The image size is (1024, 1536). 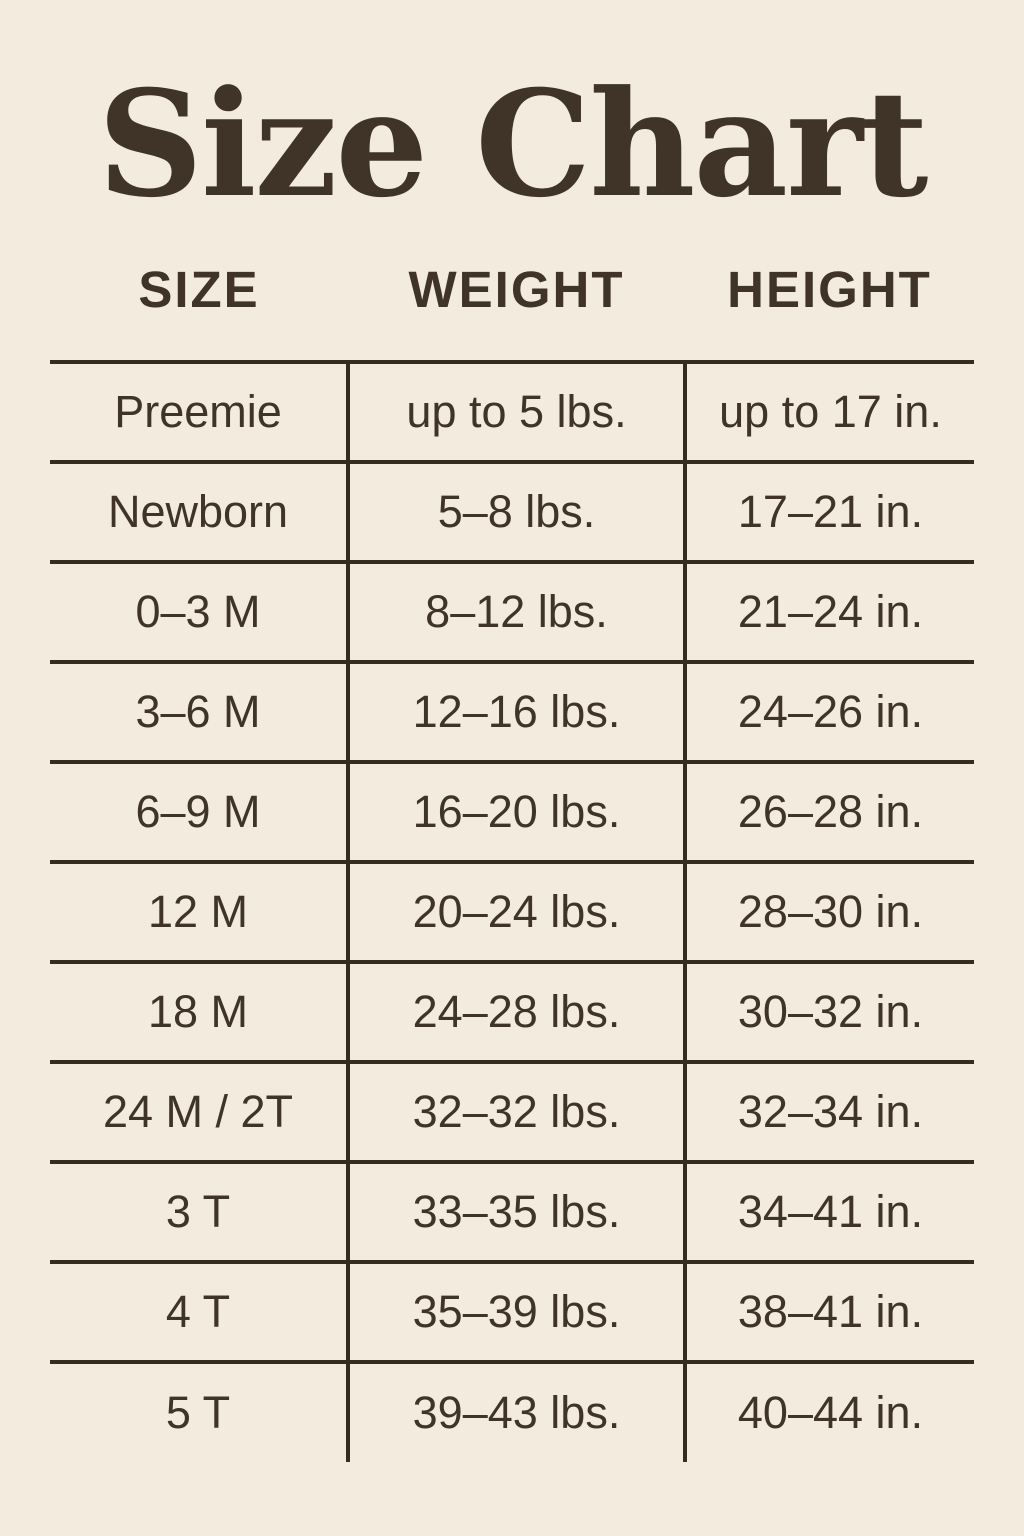 What do you see at coordinates (198, 511) in the screenshot?
I see `size-cell: Newborn` at bounding box center [198, 511].